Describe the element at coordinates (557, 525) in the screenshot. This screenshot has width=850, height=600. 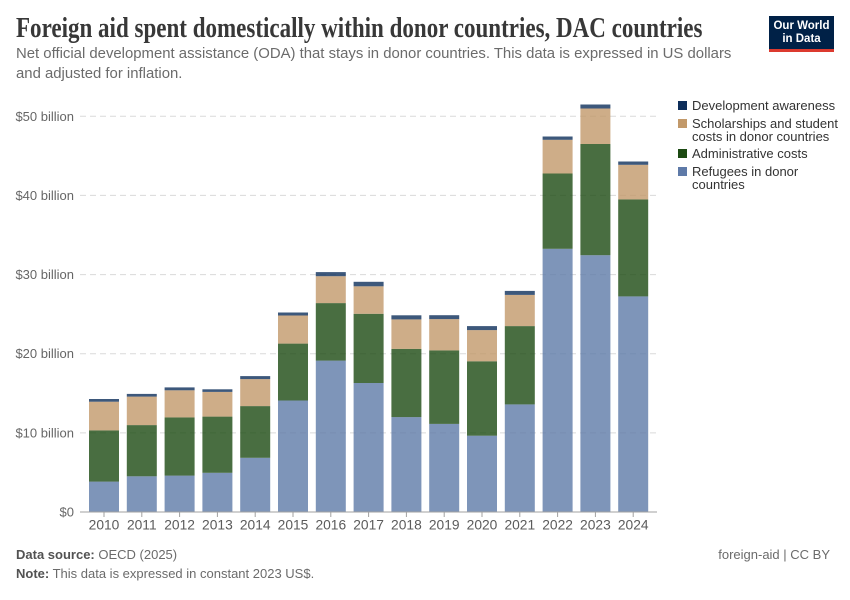
I see `svg-text: 2022` at that location.